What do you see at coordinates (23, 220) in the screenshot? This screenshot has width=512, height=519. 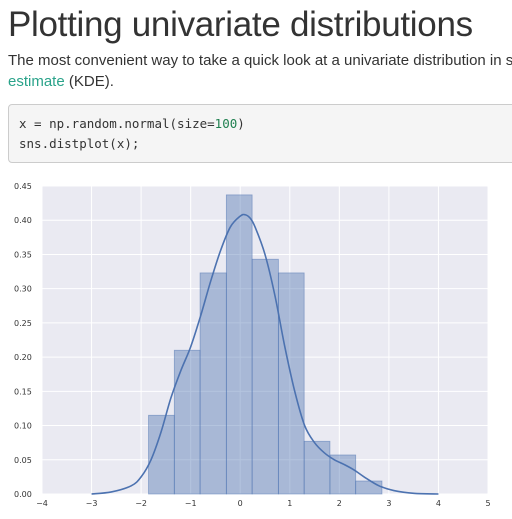 I see `y-tick-label: 0.40` at bounding box center [23, 220].